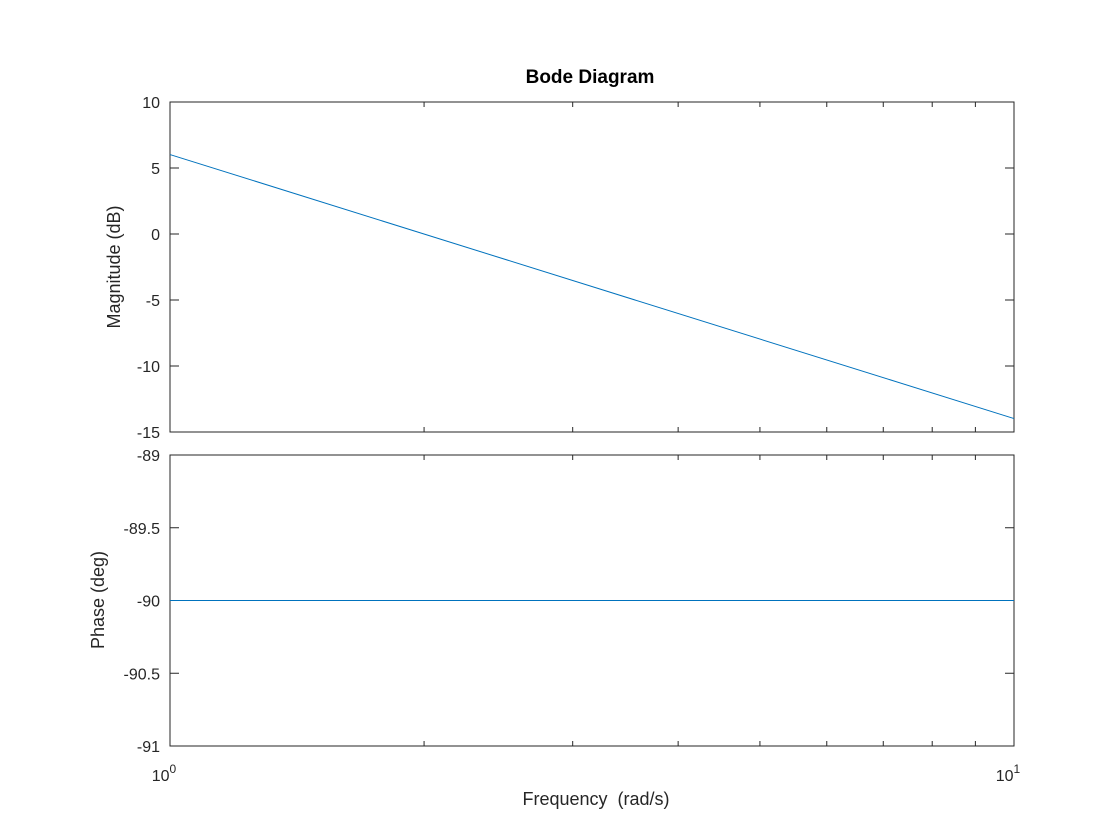 The height and width of the screenshot is (840, 1120). What do you see at coordinates (1005, 776) in the screenshot?
I see `x-tick-10-base: 10` at bounding box center [1005, 776].